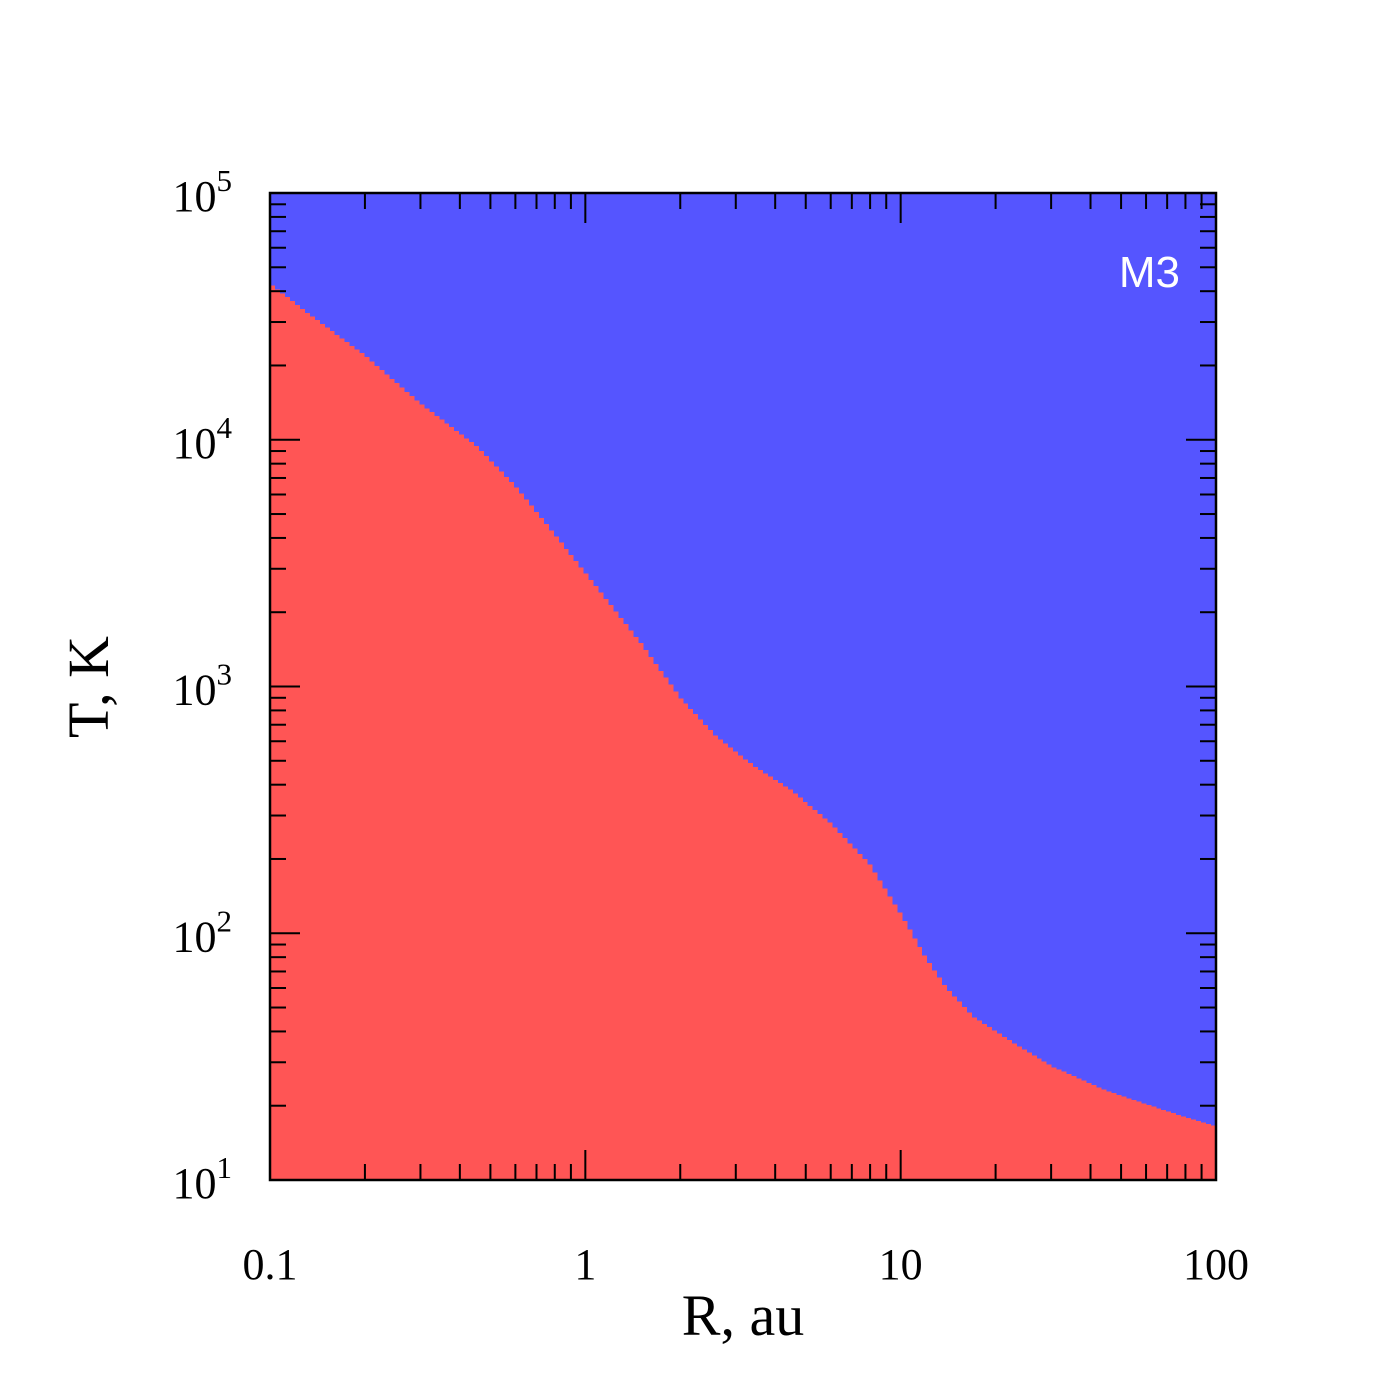  I want to click on y-tick-label: 10¹, so click(203, 1179).